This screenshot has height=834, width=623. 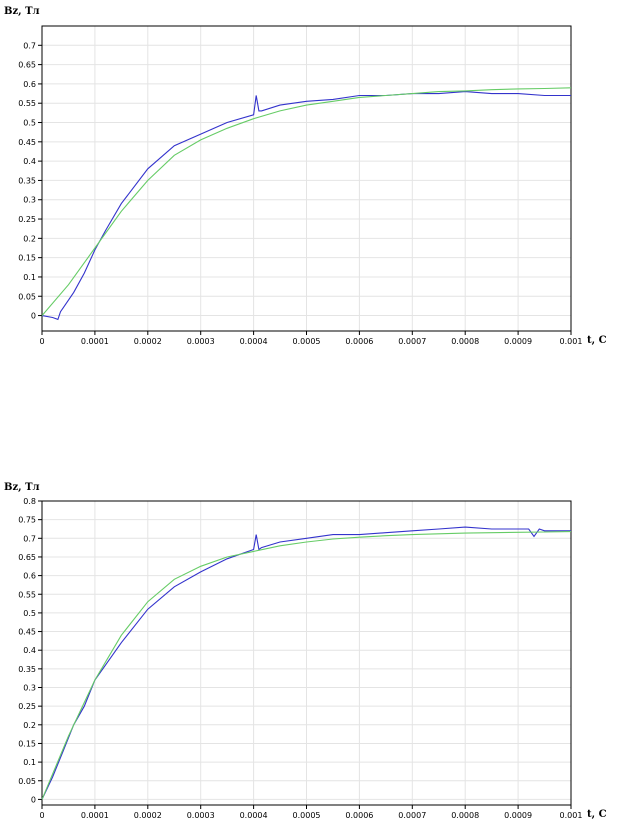 I want to click on top-xtick-label: 0.0009, so click(x=518, y=341).